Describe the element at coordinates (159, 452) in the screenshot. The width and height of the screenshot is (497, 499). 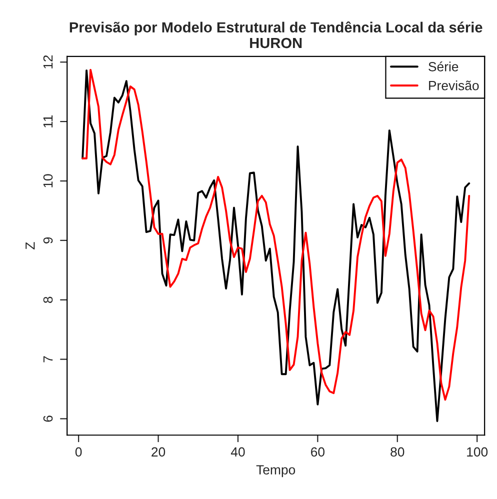
I see `x-tick-label: 20` at that location.